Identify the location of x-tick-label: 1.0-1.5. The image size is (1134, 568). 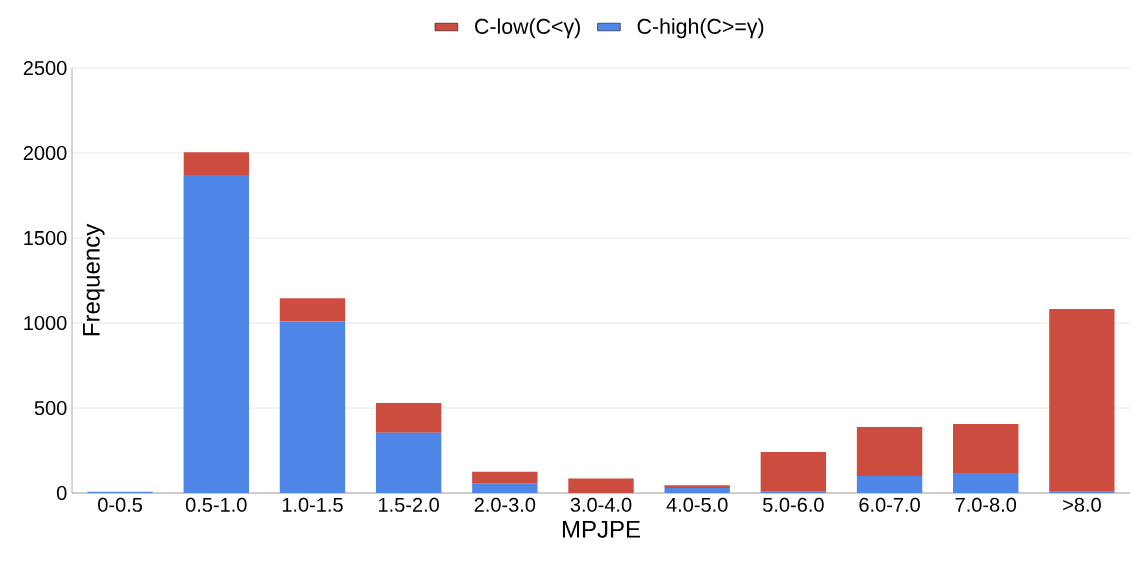
(312, 504).